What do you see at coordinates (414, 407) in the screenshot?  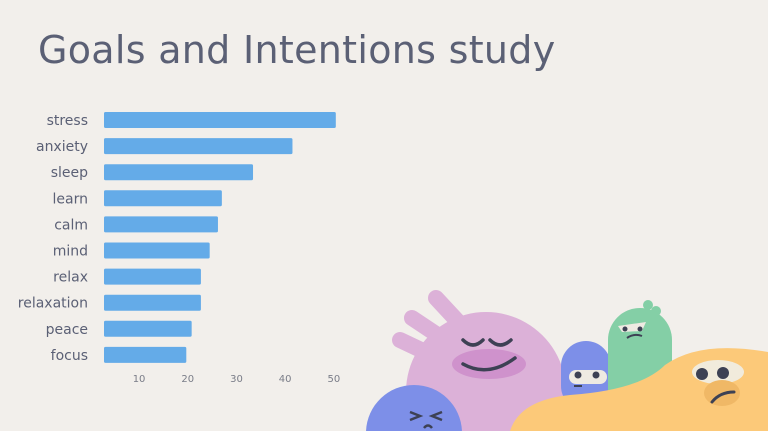 I see `blue-bottom-character` at bounding box center [414, 407].